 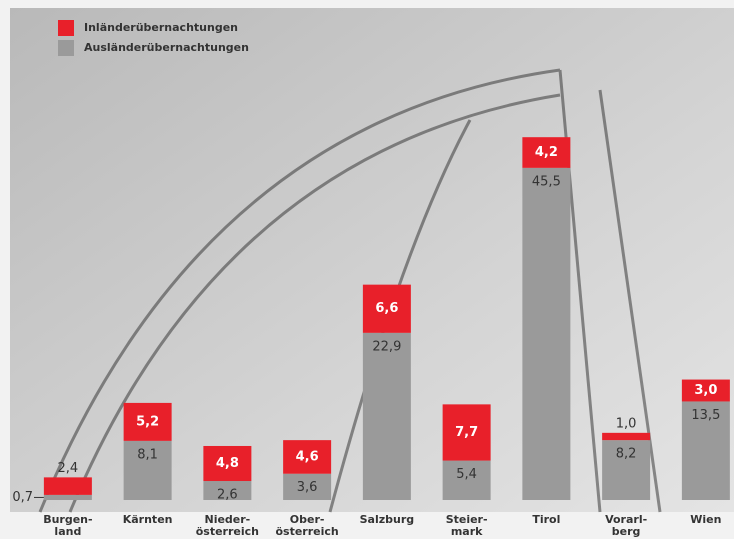 What do you see at coordinates (626, 454) in the screenshot?
I see `value-label: 8,2` at bounding box center [626, 454].